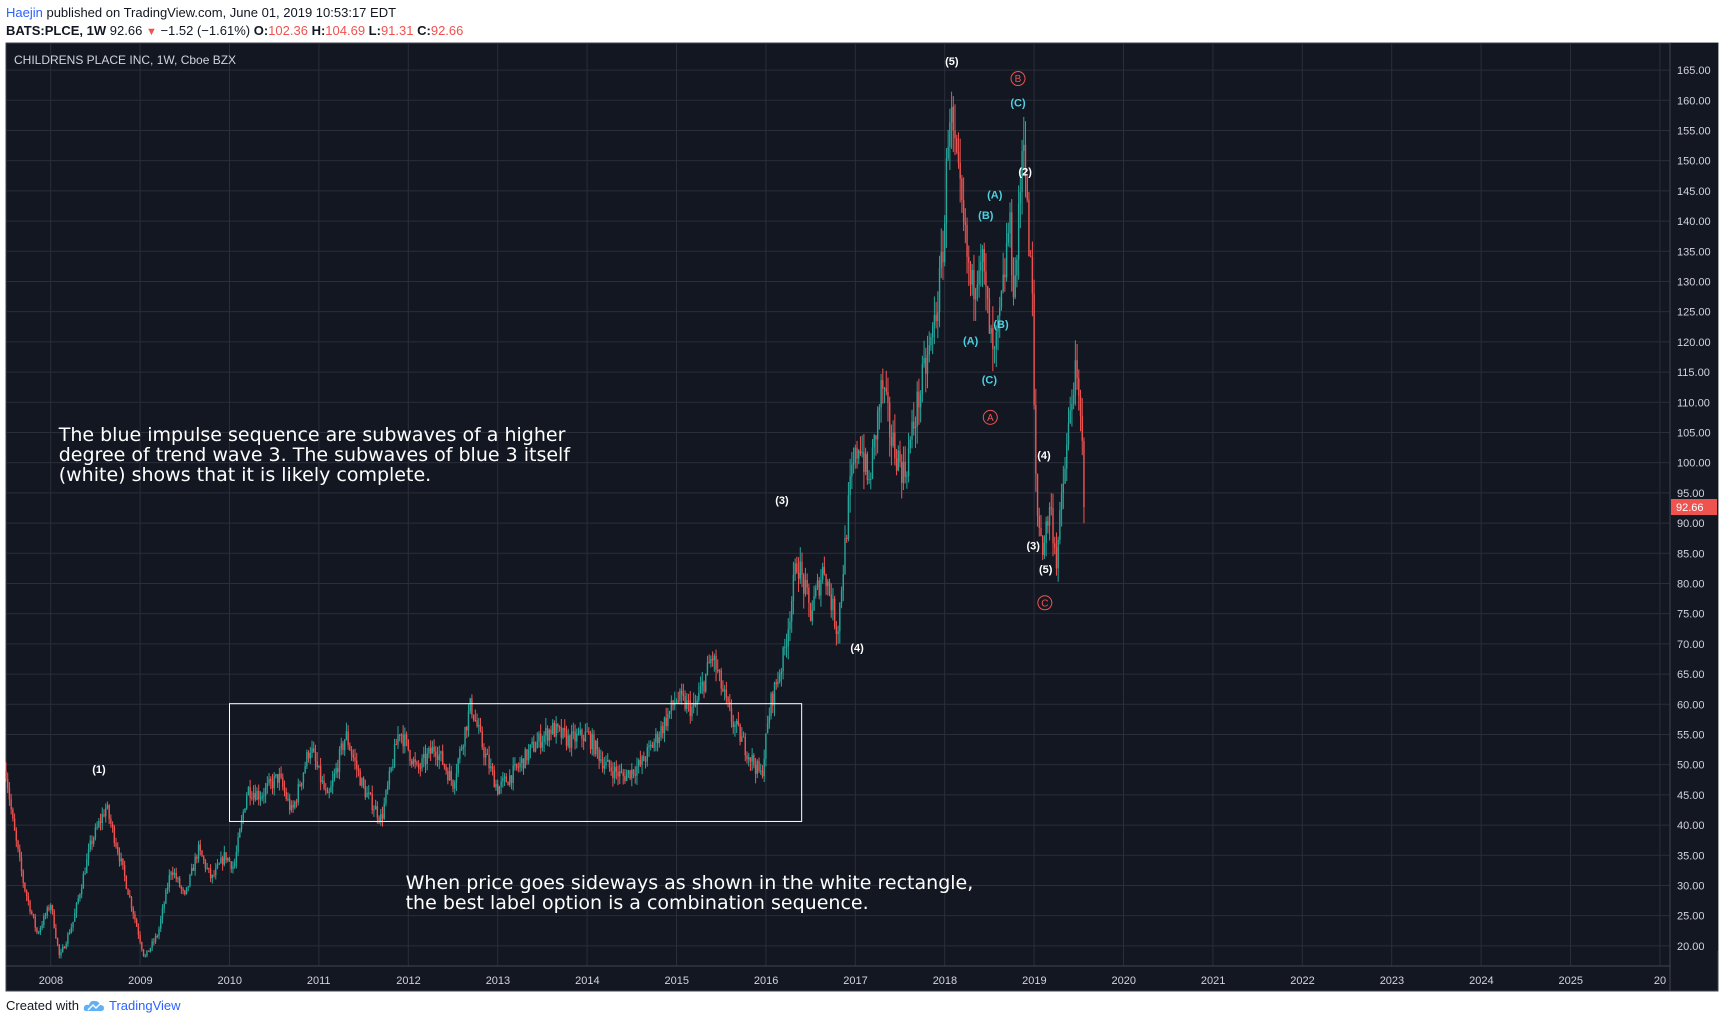  What do you see at coordinates (990, 417) in the screenshot?
I see `wave-label-circle` at bounding box center [990, 417].